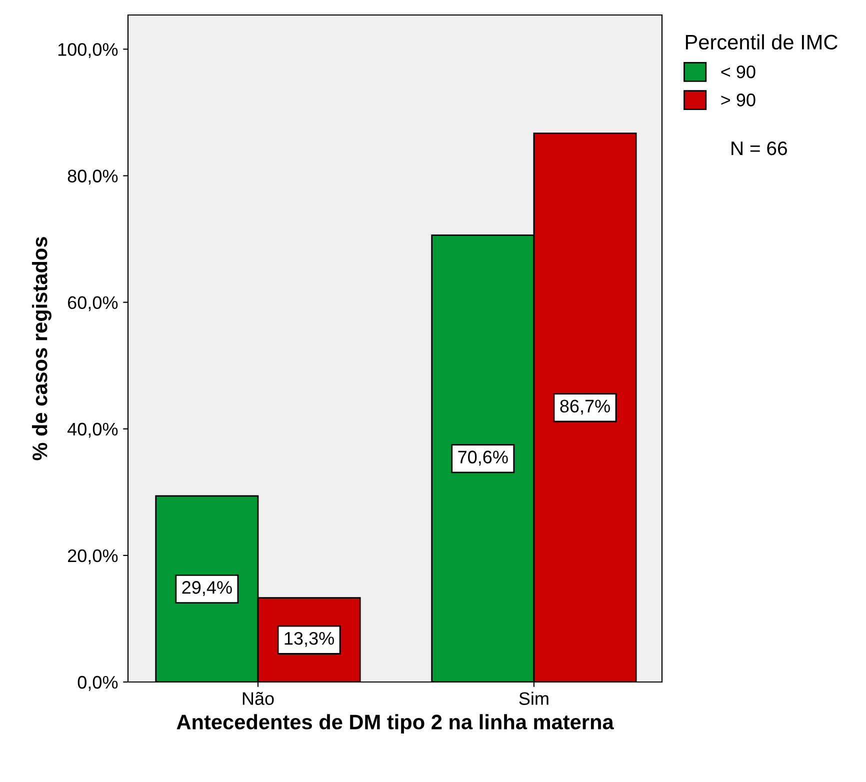 The image size is (866, 782). I want to click on data-label: 86,7%, so click(585, 407).